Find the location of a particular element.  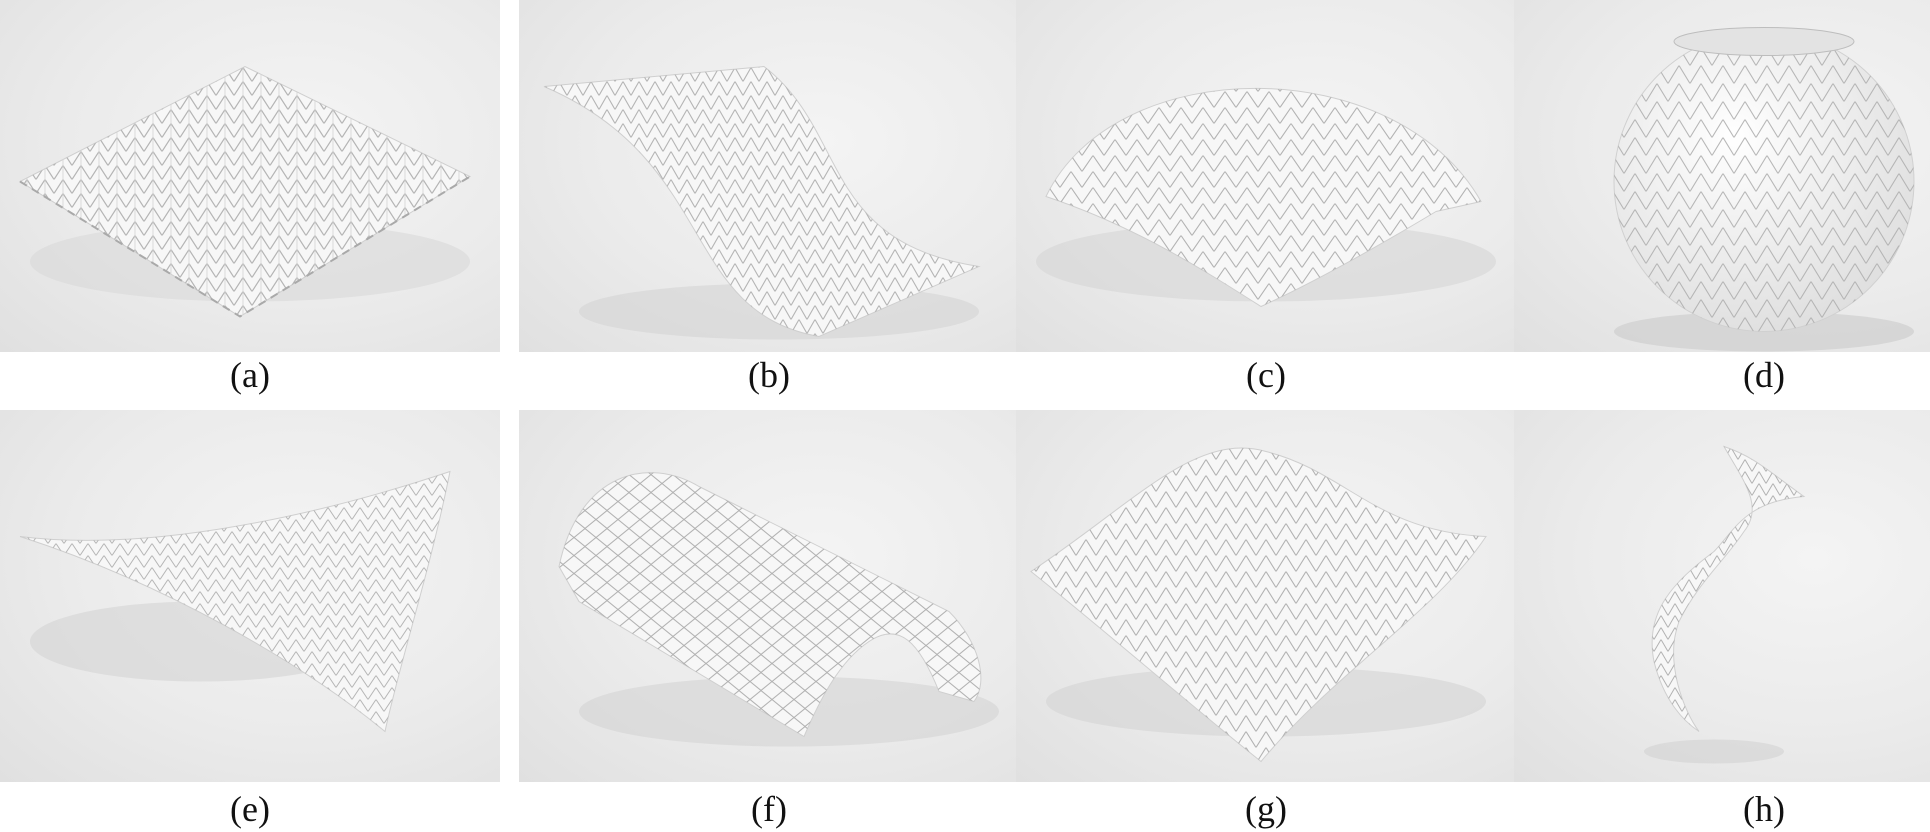

flat-sheet-illustration is located at coordinates (245, 191).